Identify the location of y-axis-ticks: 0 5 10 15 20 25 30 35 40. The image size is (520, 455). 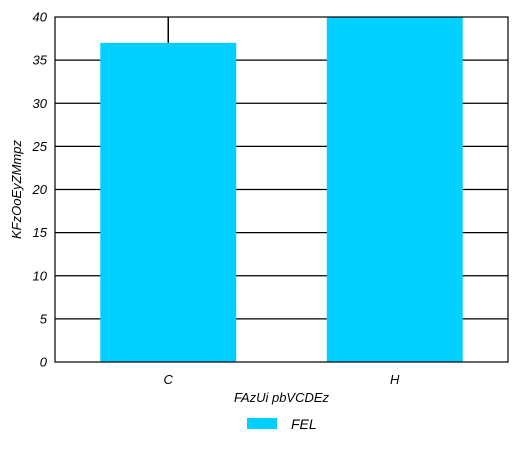
(40, 190).